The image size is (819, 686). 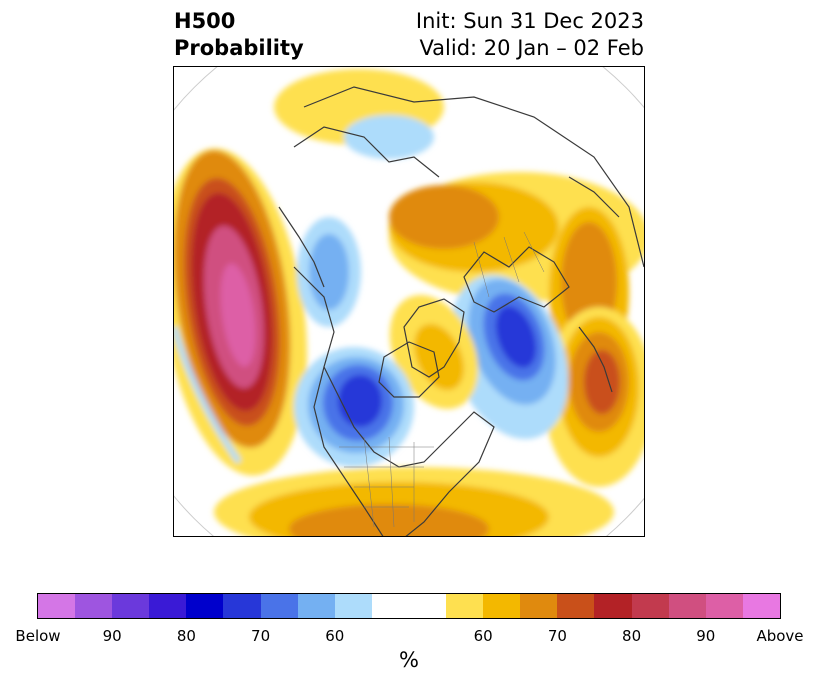 I want to click on japan-coast, so click(x=595, y=359).